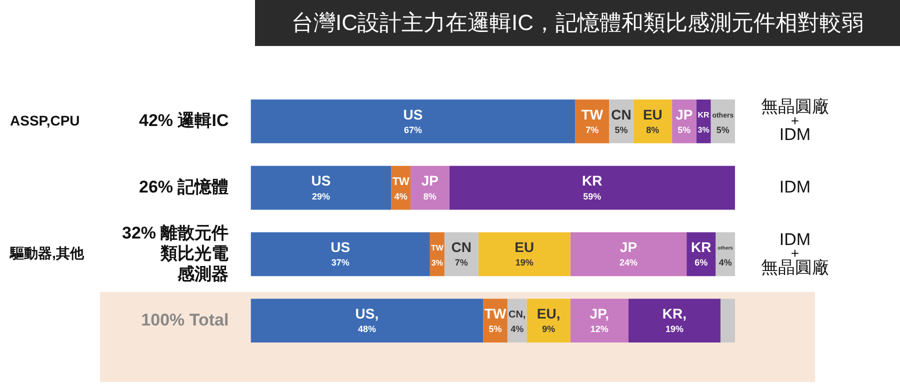 The height and width of the screenshot is (388, 900). What do you see at coordinates (577, 23) in the screenshot?
I see `chart-title: 台灣IC設計主力在邏輯IC，記憶體和類比感測元件相對較弱` at bounding box center [577, 23].